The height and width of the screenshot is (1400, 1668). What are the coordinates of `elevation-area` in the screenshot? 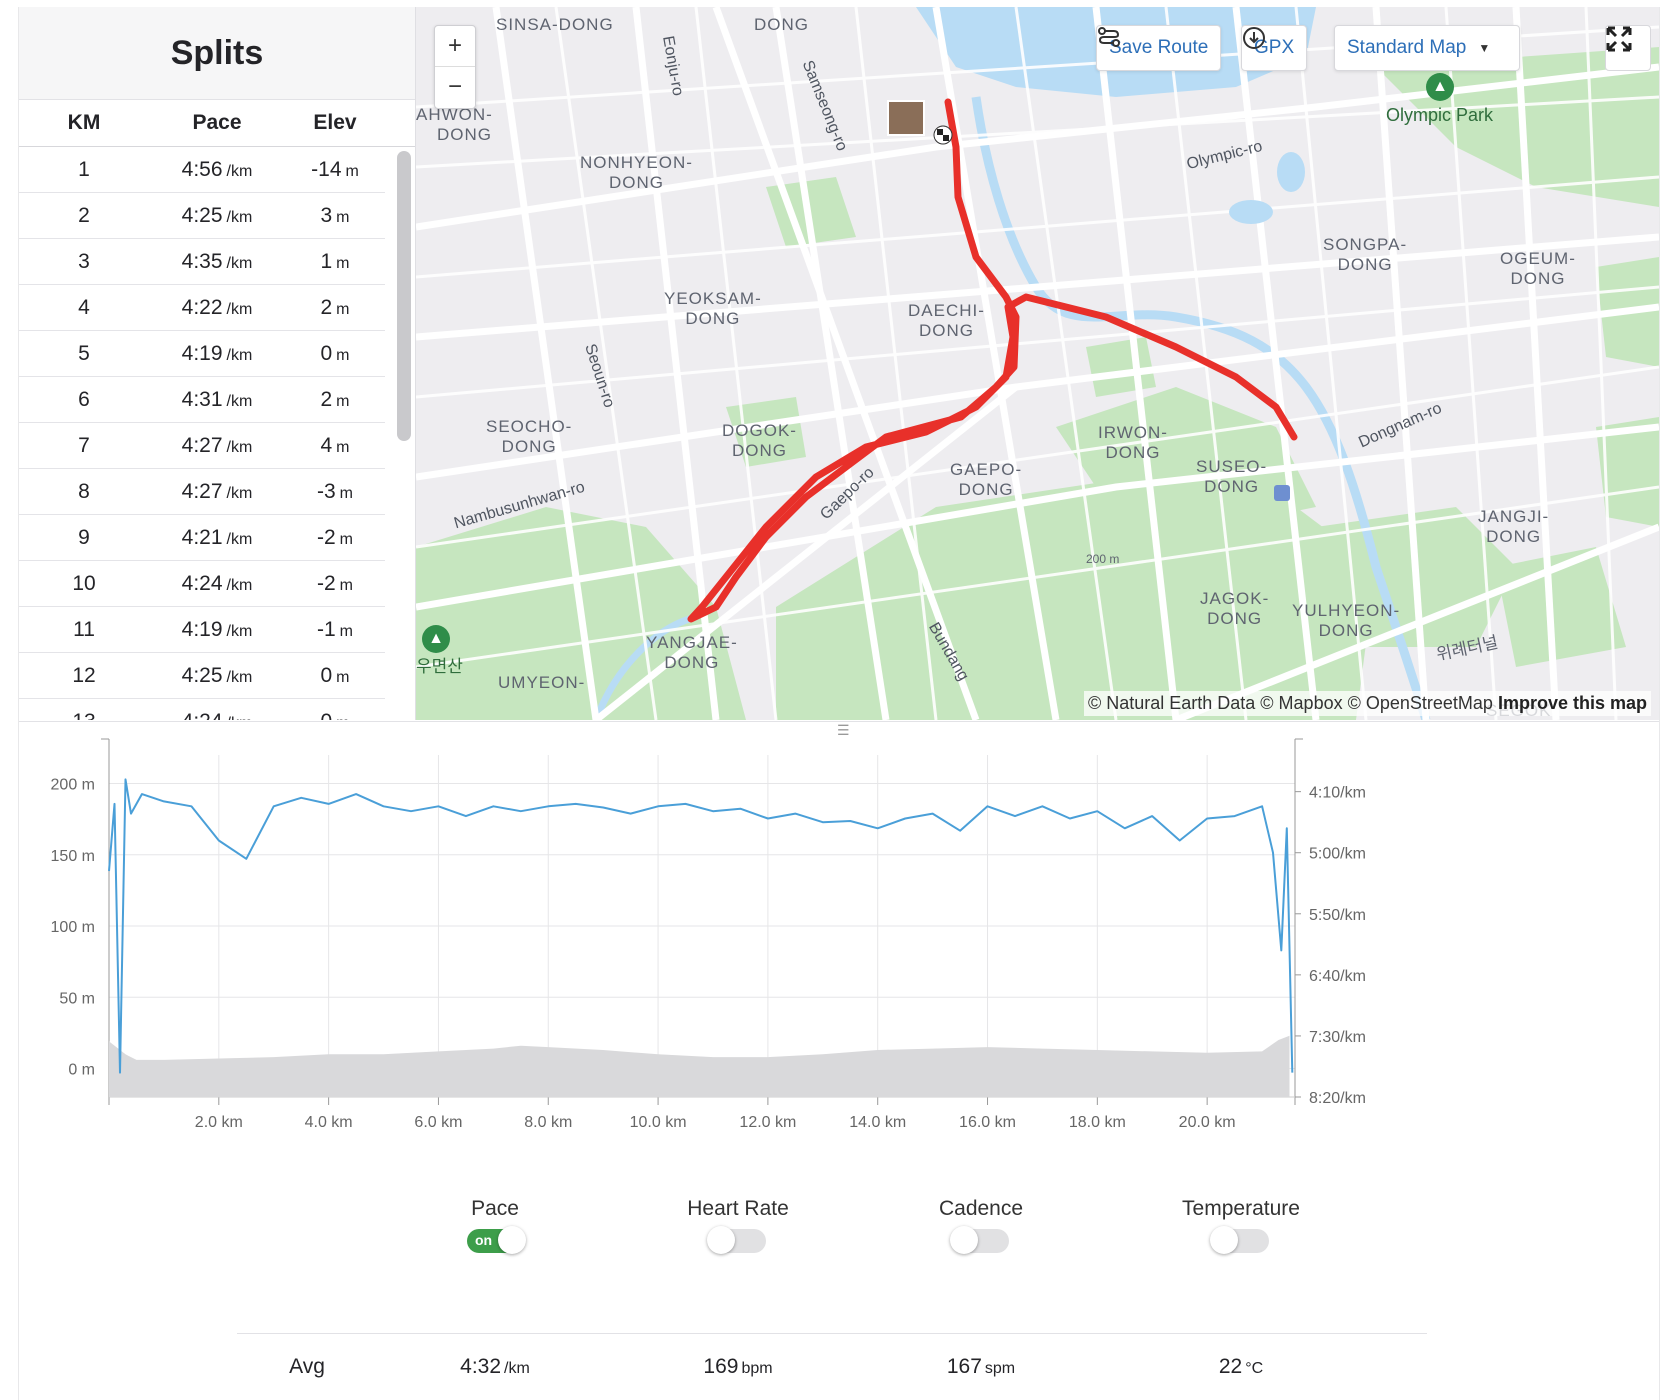 It's located at (699, 1066).